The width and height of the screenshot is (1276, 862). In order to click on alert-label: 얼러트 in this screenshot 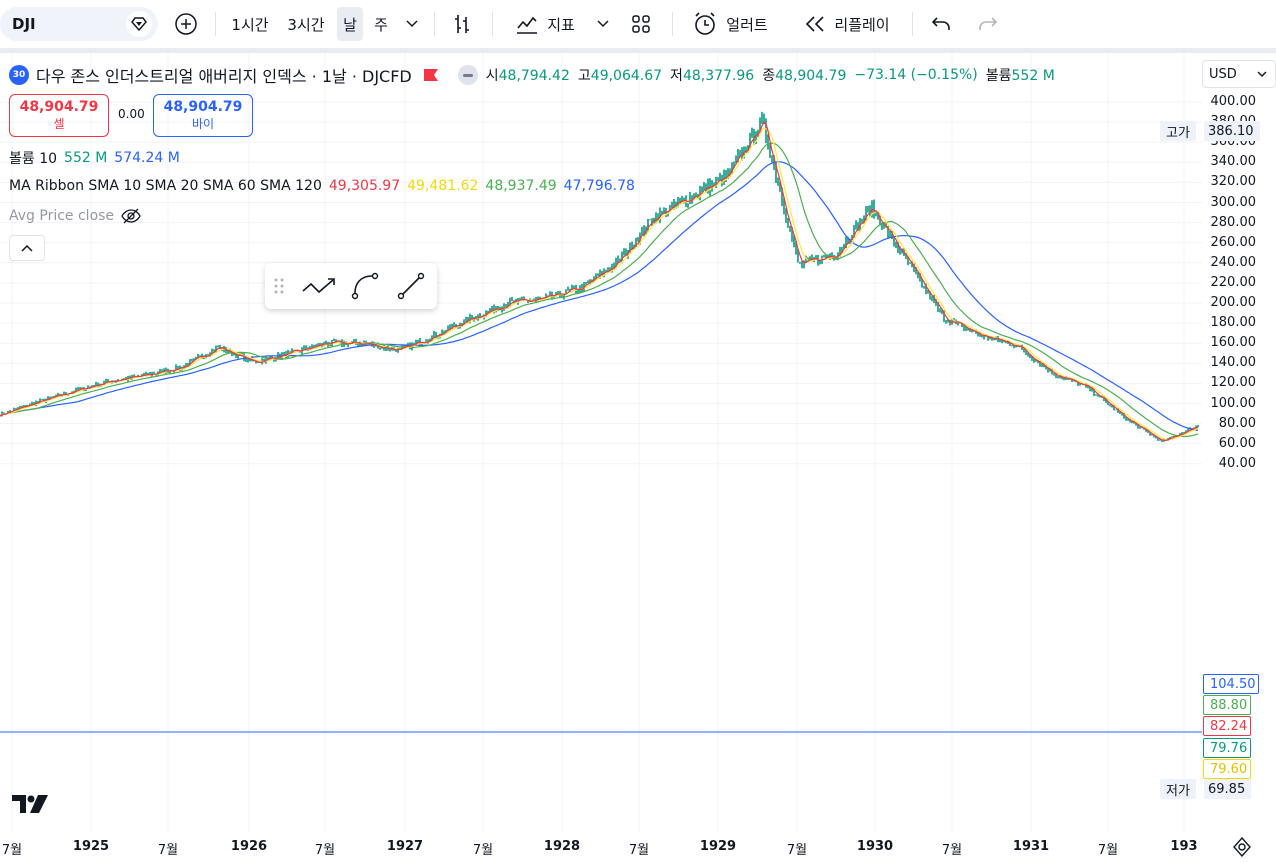, I will do `click(747, 24)`.